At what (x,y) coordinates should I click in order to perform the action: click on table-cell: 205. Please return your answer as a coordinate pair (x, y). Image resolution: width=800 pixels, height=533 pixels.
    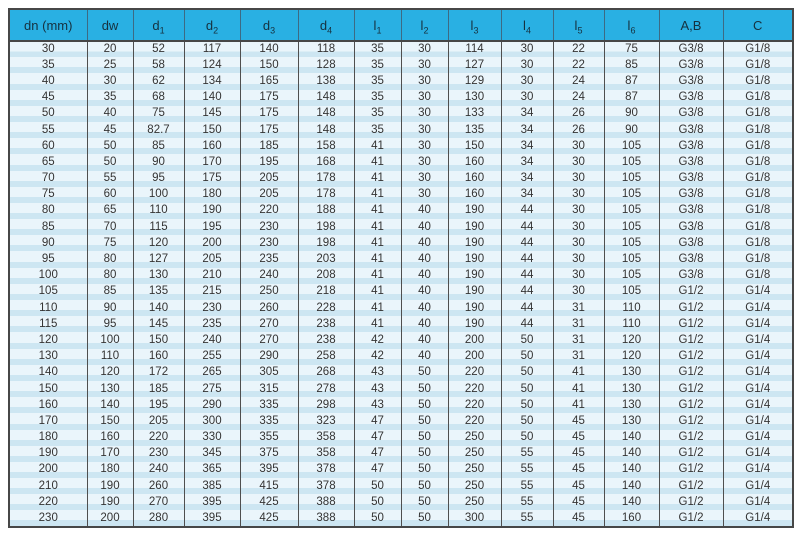
    Looking at the image, I should click on (159, 421).